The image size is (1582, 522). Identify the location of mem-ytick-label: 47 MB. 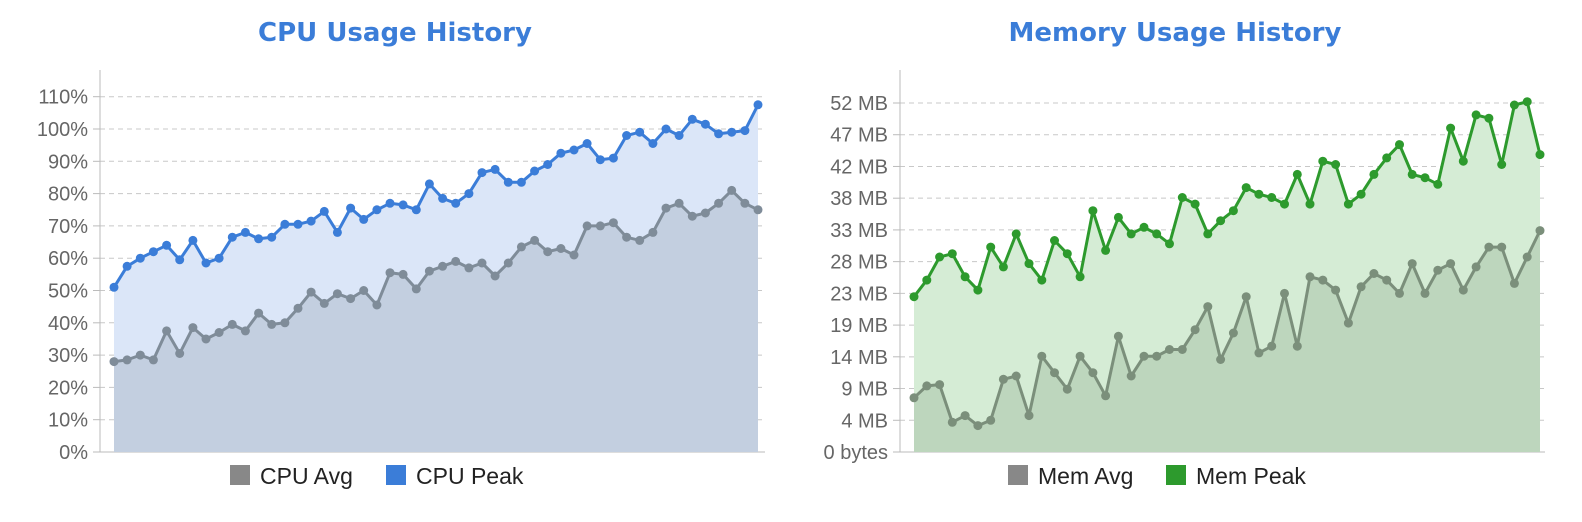
(859, 136).